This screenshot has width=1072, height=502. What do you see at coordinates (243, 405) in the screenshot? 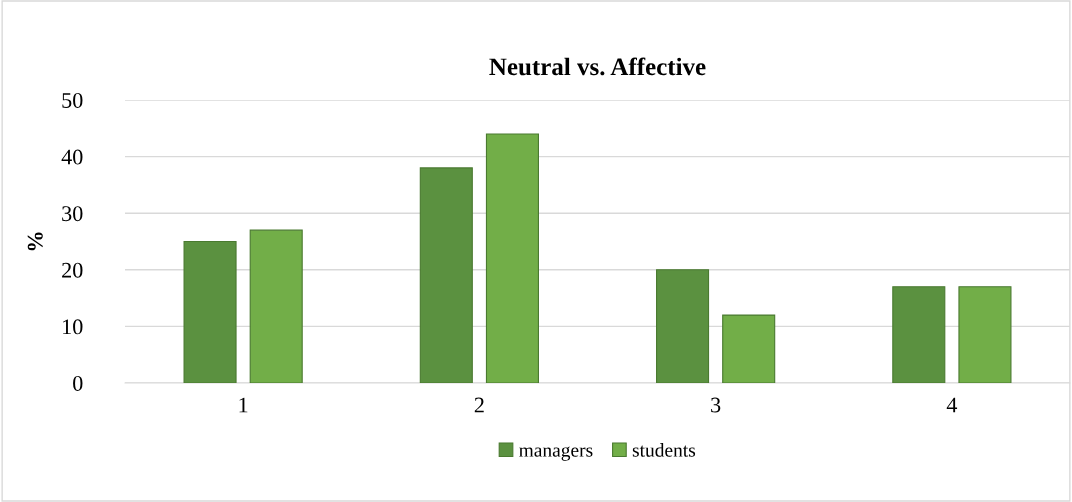
I see `x-tick-label: 1` at bounding box center [243, 405].